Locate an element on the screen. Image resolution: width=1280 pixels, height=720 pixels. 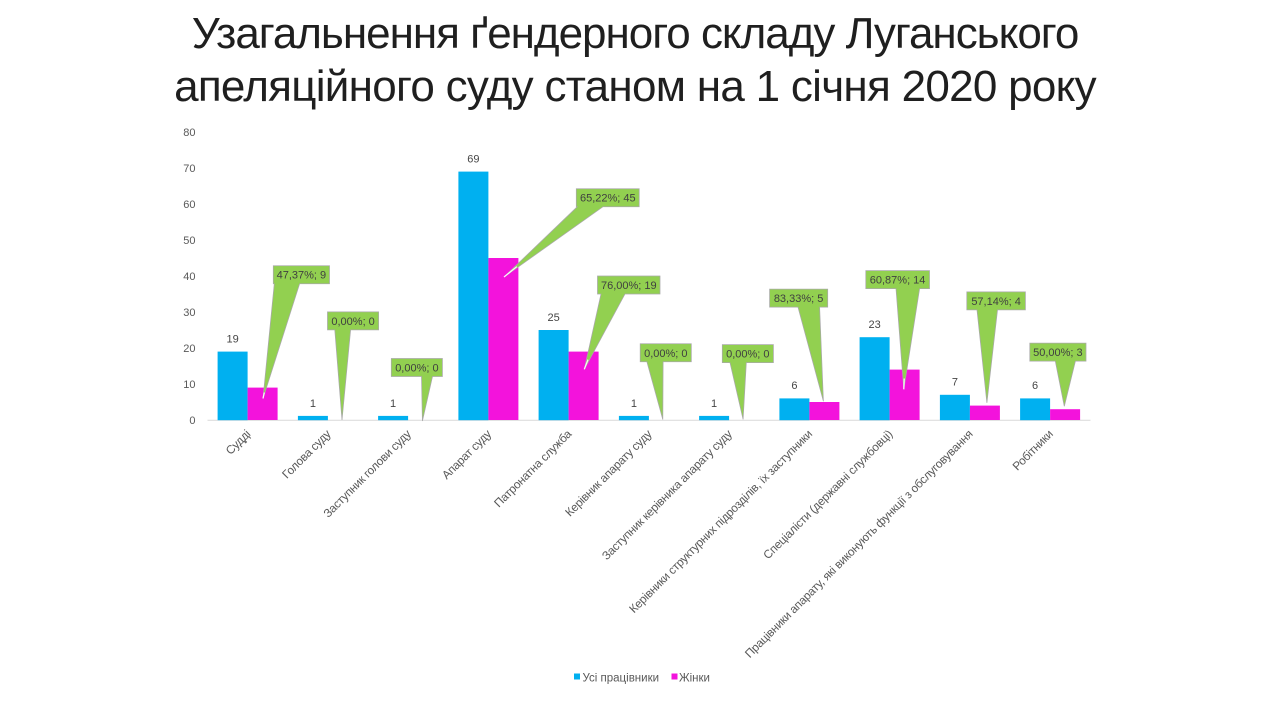
svg-text: 47,37%; 9 is located at coordinates (302, 276).